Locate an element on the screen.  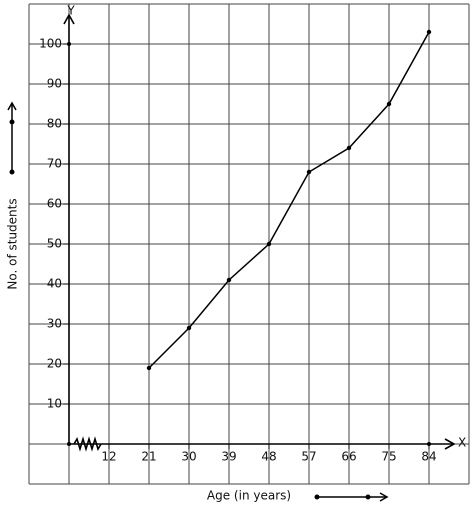
x-axis-name: X is located at coordinates (462, 443).